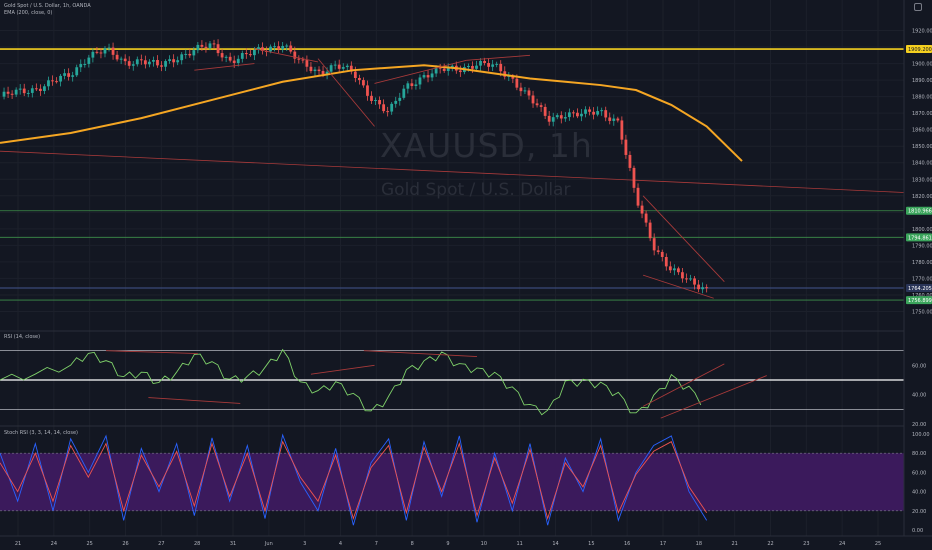  What do you see at coordinates (678, 286) in the screenshot?
I see `channel-lower` at bounding box center [678, 286].